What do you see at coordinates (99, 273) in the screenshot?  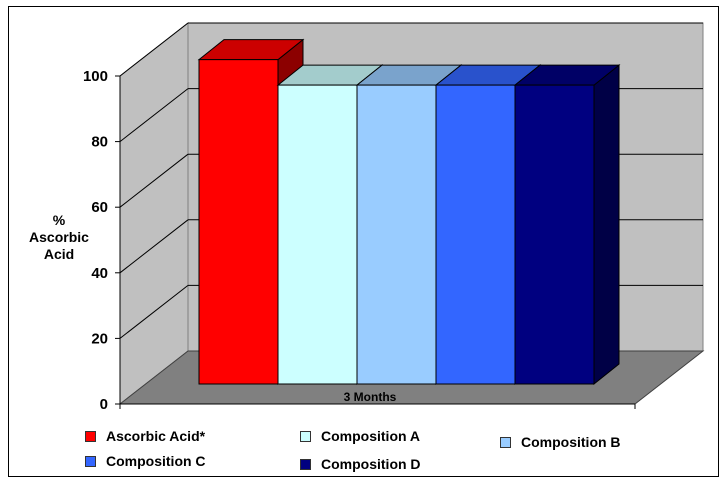 I see `y-tick-label: 40` at bounding box center [99, 273].